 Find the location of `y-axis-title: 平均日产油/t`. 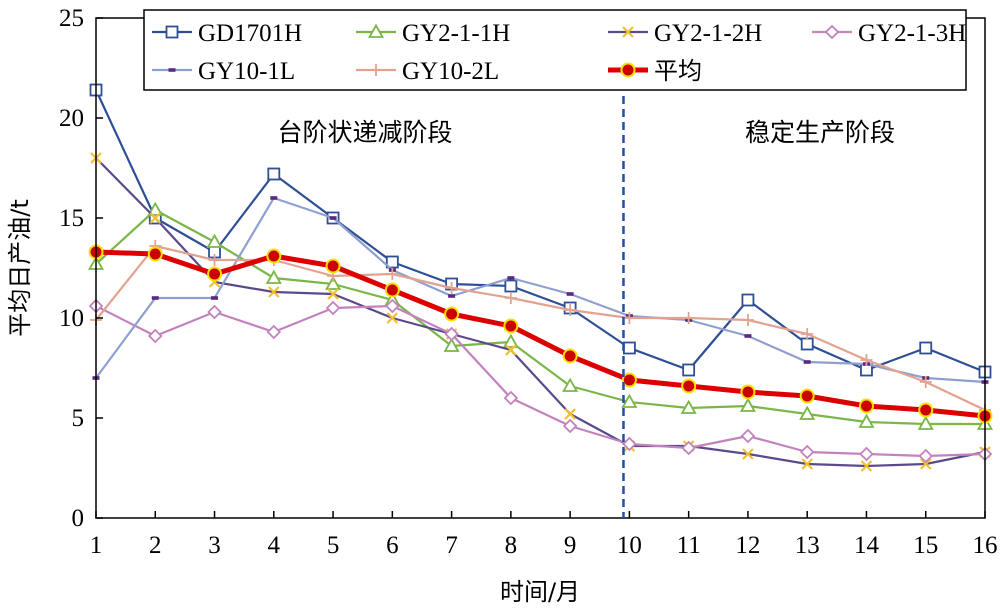

y-axis-title: 平均日产油/t is located at coordinates (20, 268).